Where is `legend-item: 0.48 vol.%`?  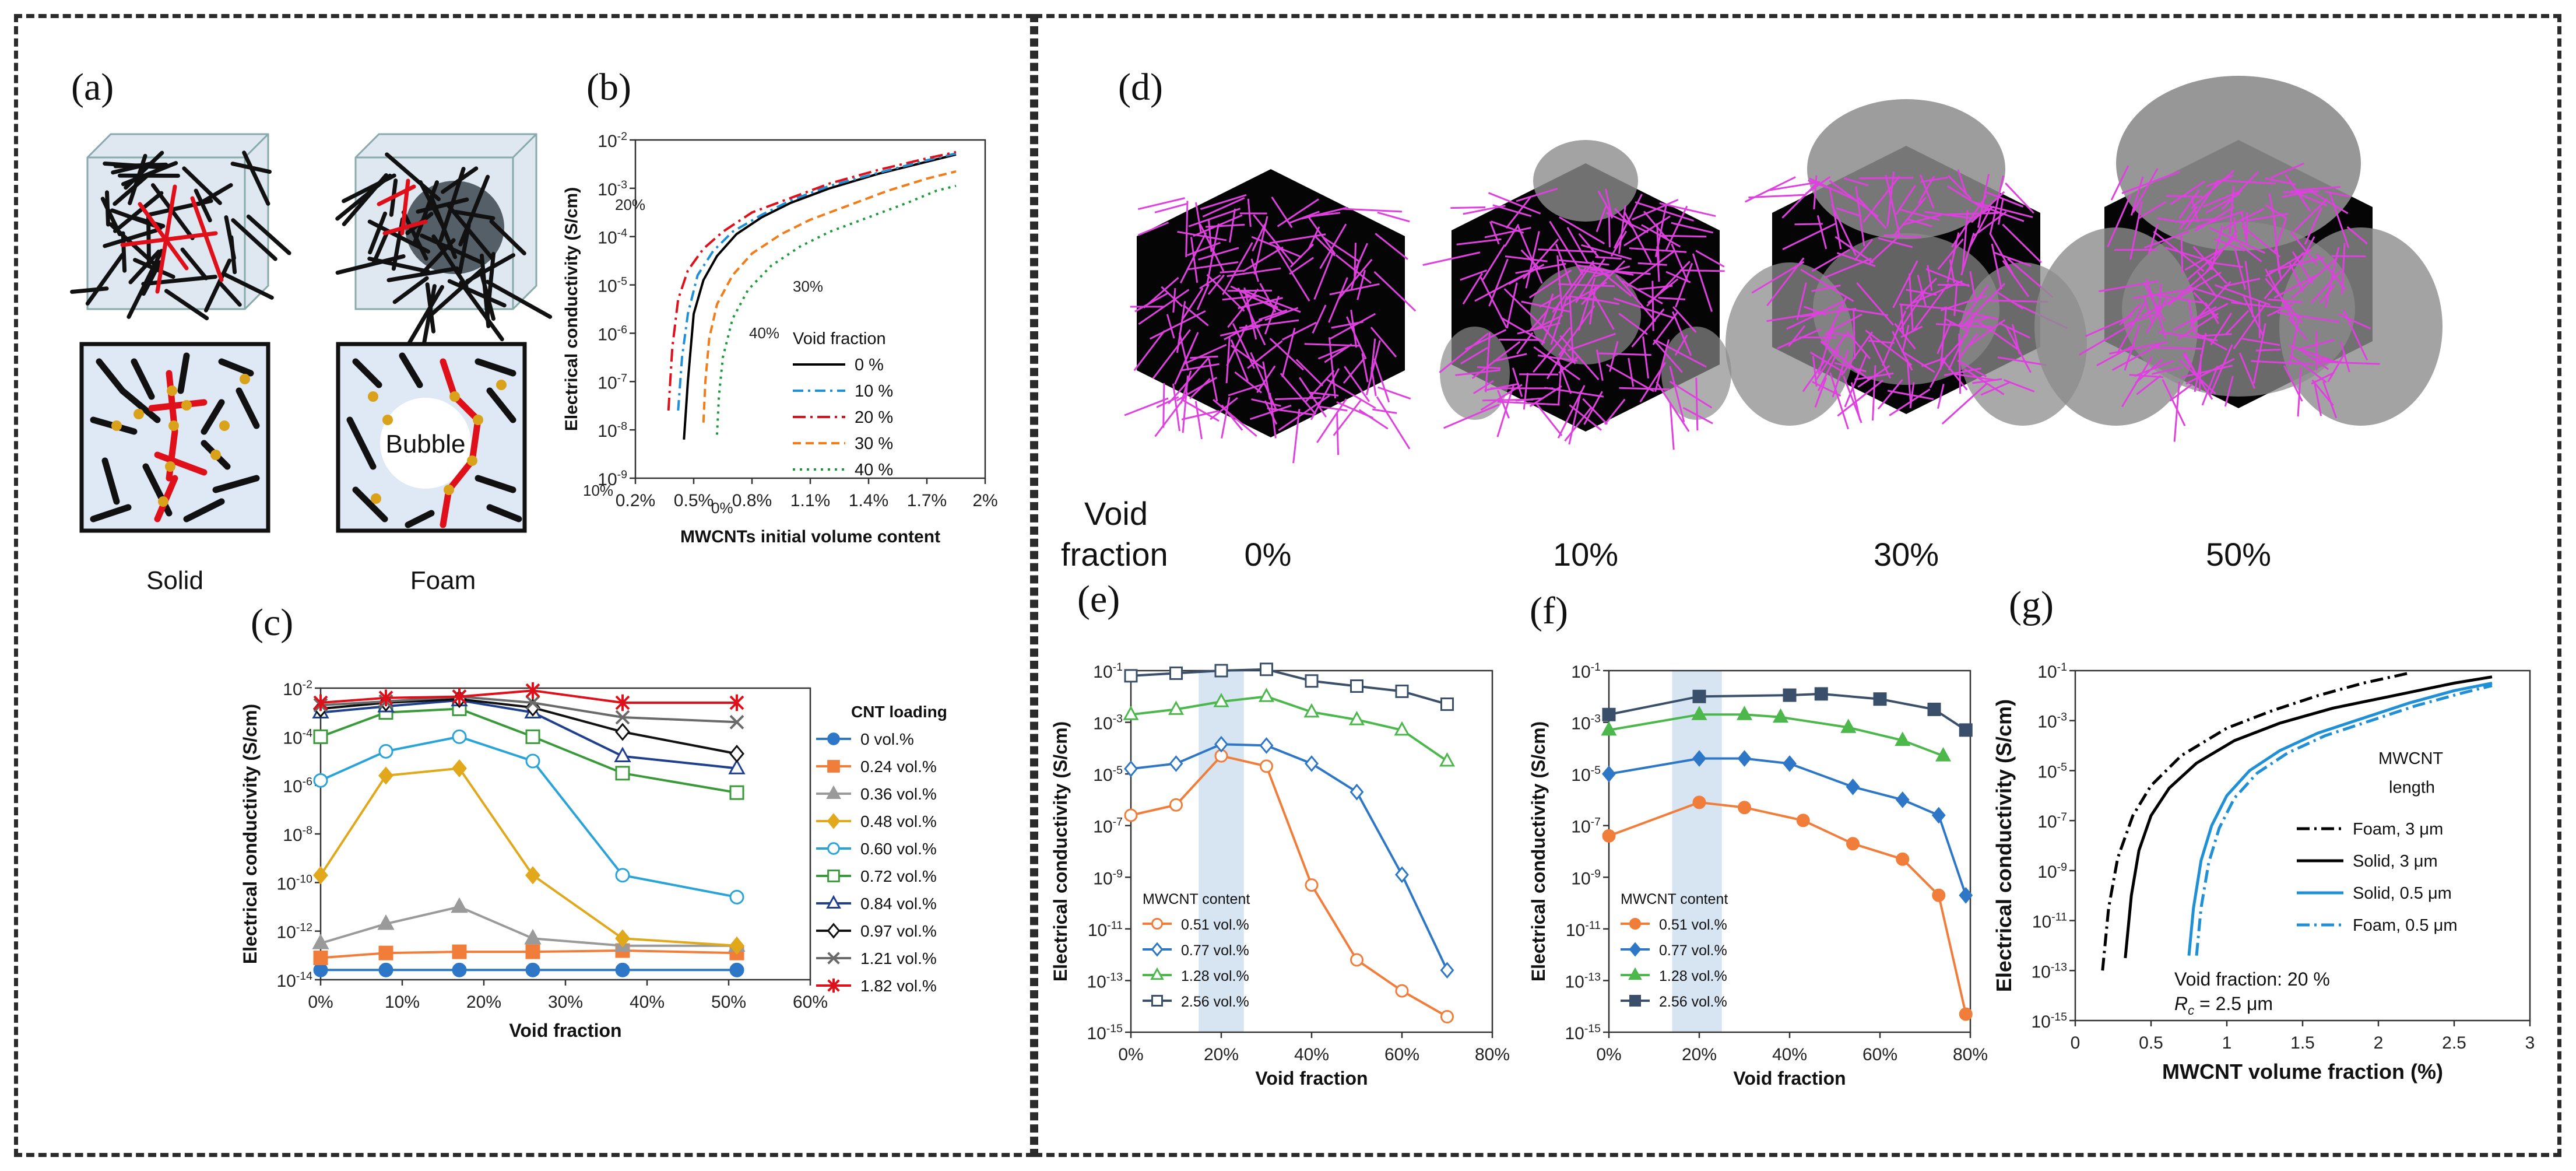
legend-item: 0.48 vol.% is located at coordinates (876, 821).